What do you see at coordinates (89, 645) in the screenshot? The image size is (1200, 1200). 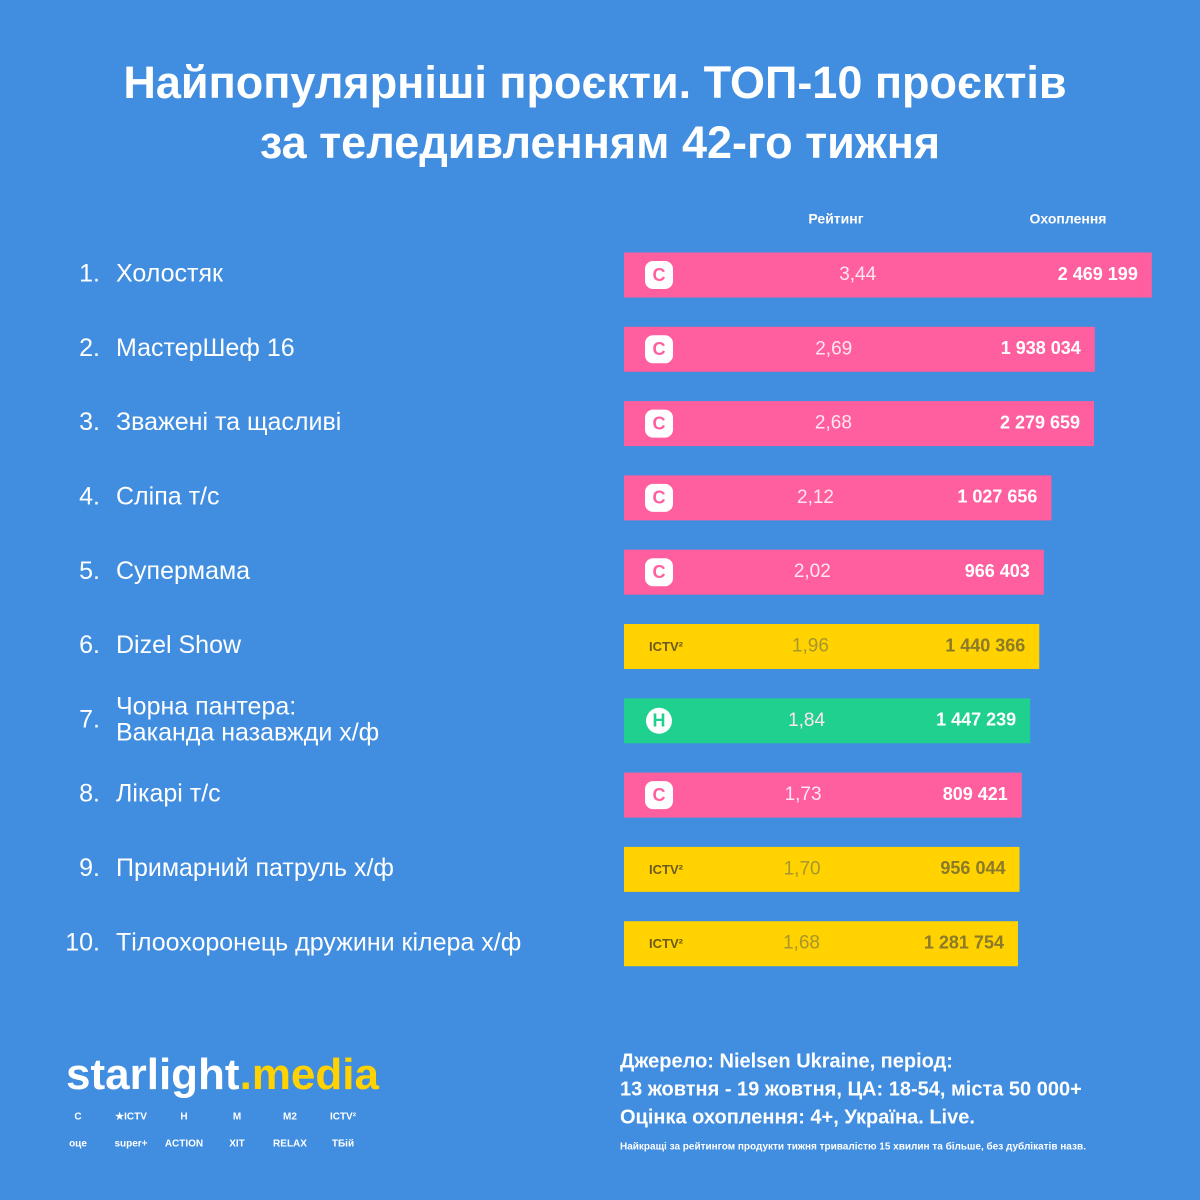 I see `rank: 6.` at bounding box center [89, 645].